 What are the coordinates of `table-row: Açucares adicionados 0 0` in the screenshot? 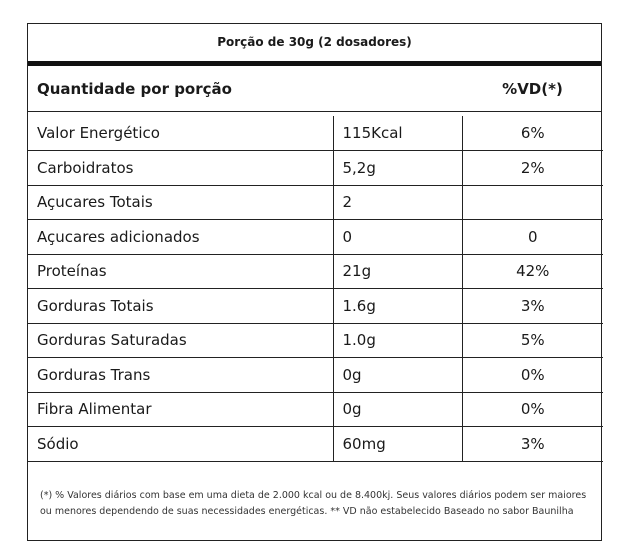 It's located at (315, 237).